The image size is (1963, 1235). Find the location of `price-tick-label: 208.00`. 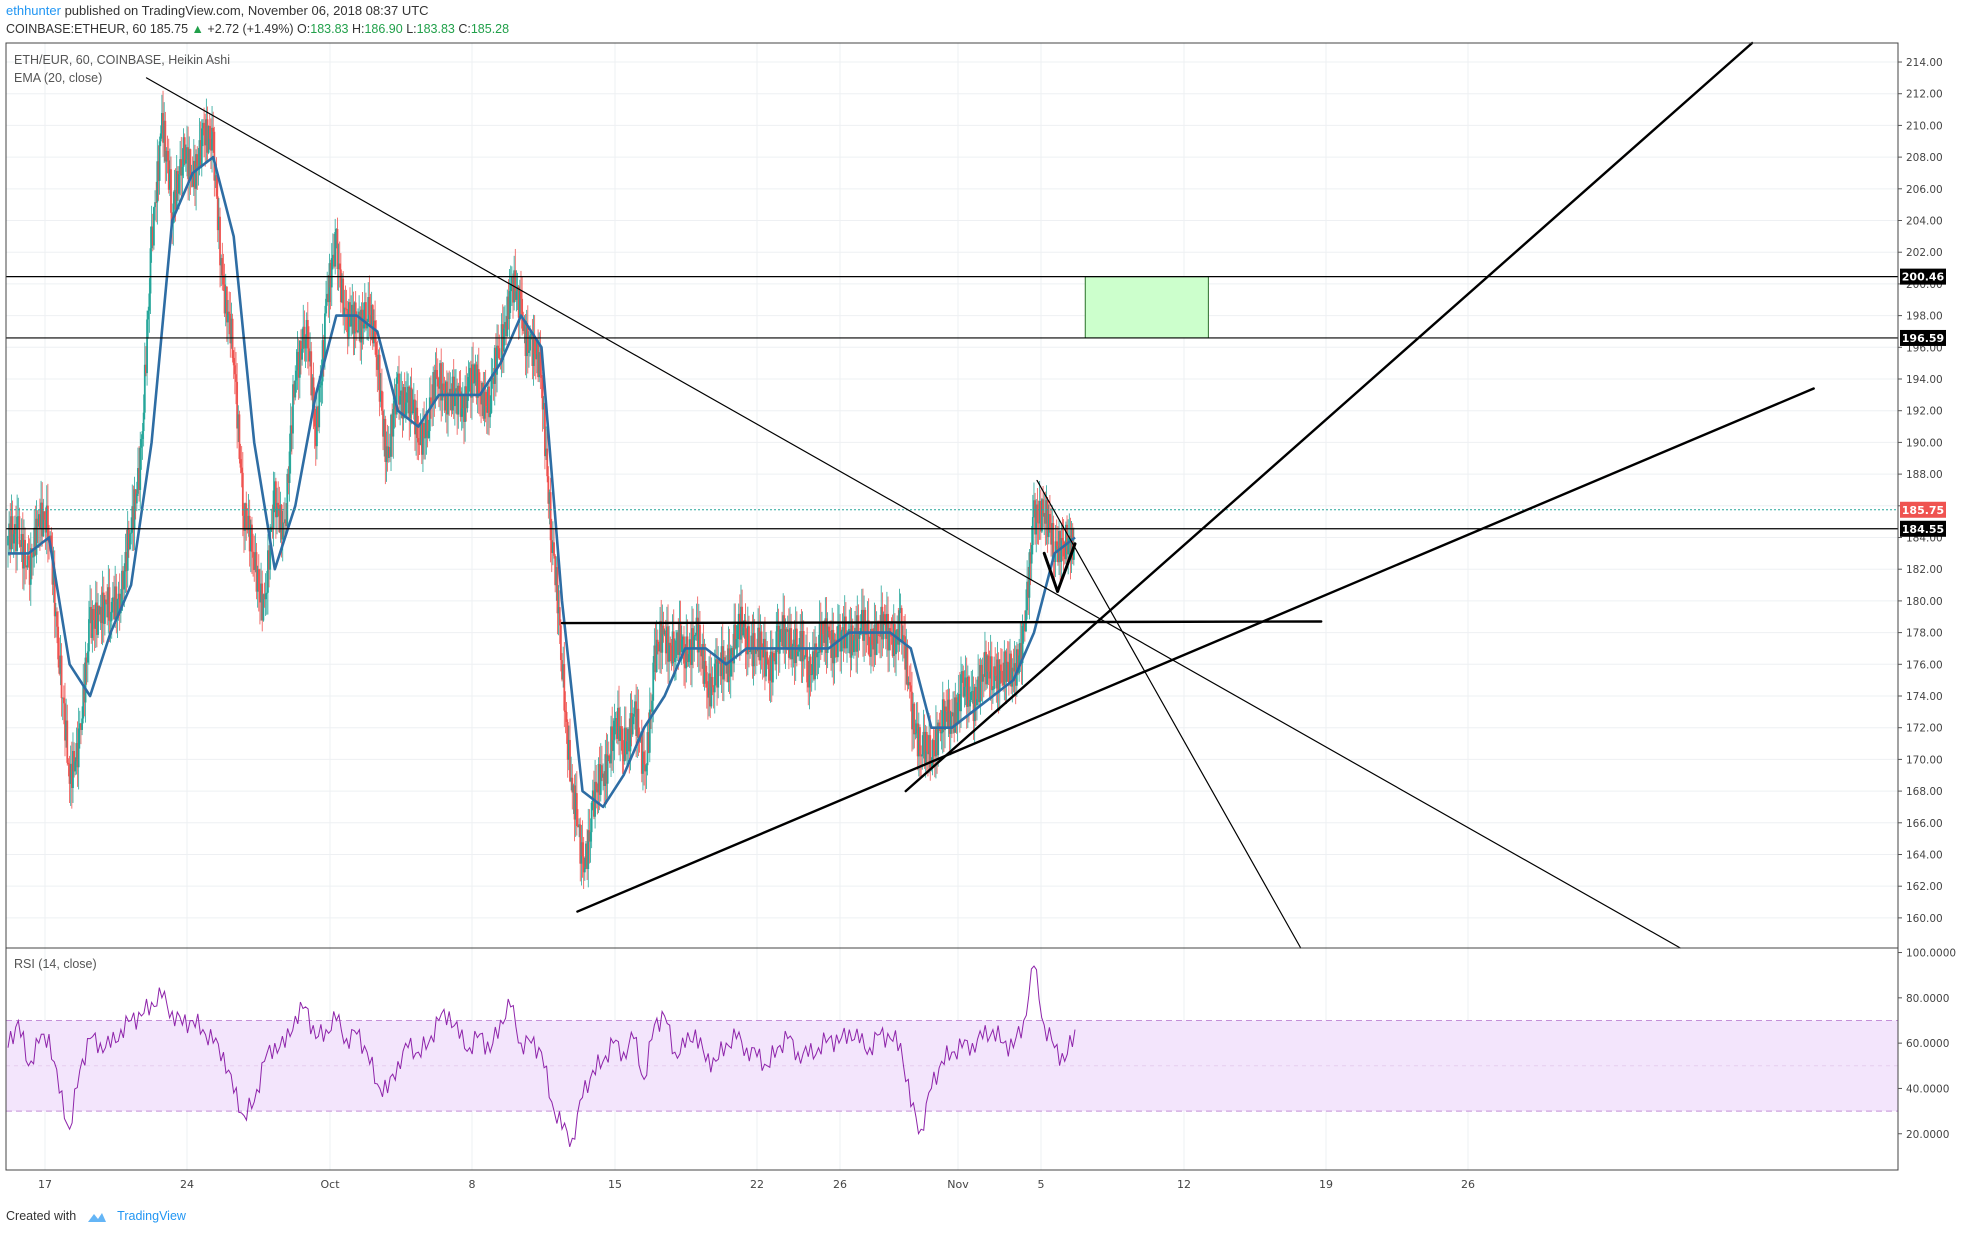

price-tick-label: 208.00 is located at coordinates (1924, 158).